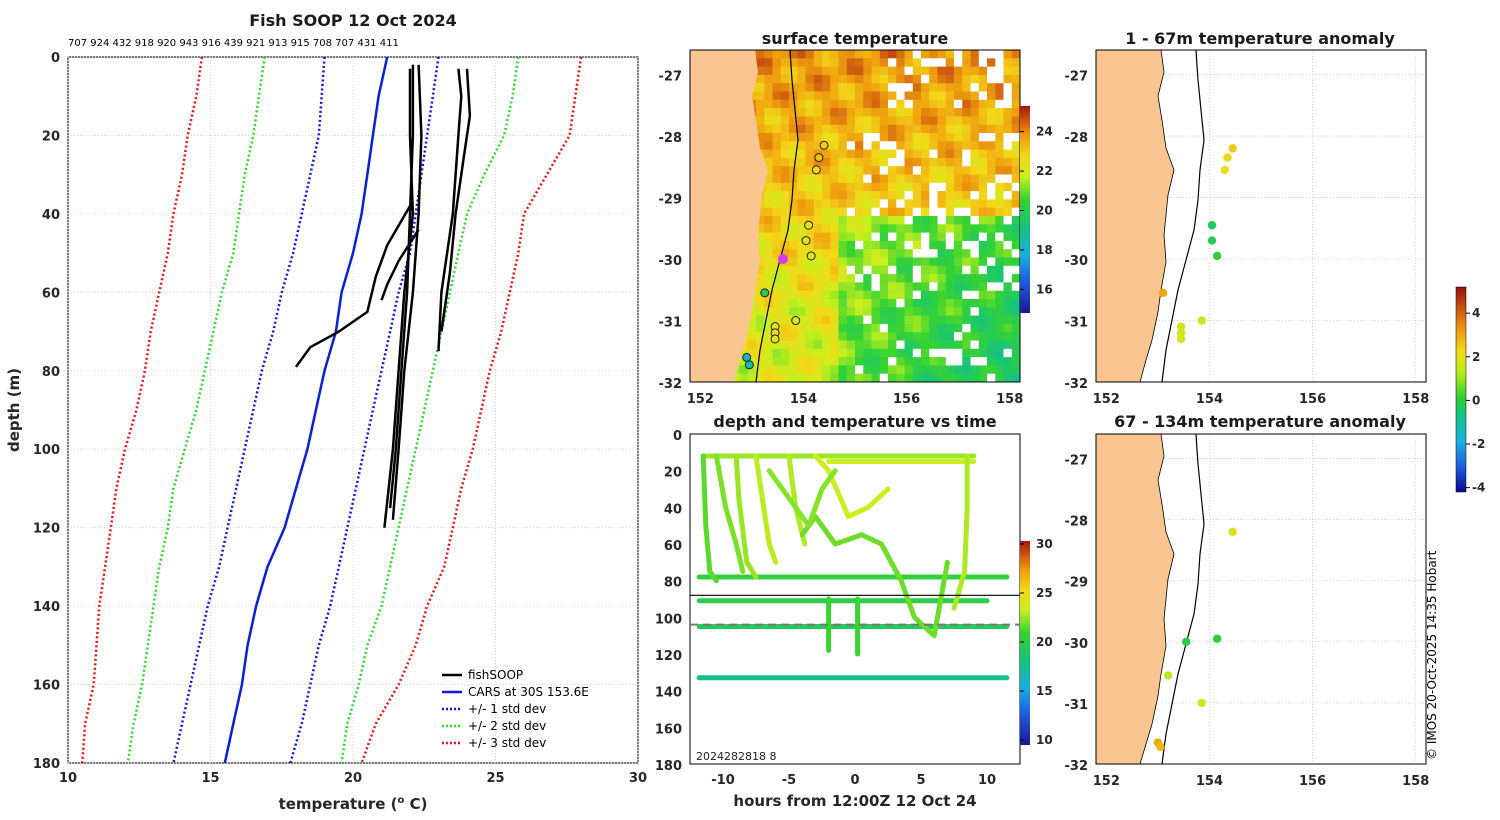 This screenshot has width=1500, height=820. I want to click on ts-ytick: 160, so click(668, 729).